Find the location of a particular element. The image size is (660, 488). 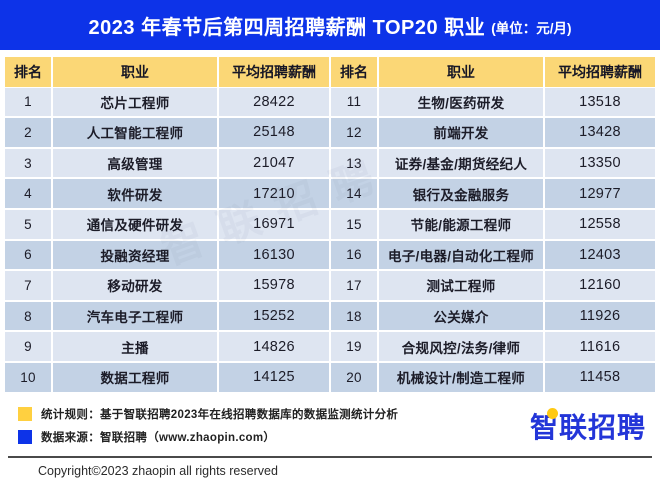

table-row-14-job: 银行及金融服务 is located at coordinates (461, 193).